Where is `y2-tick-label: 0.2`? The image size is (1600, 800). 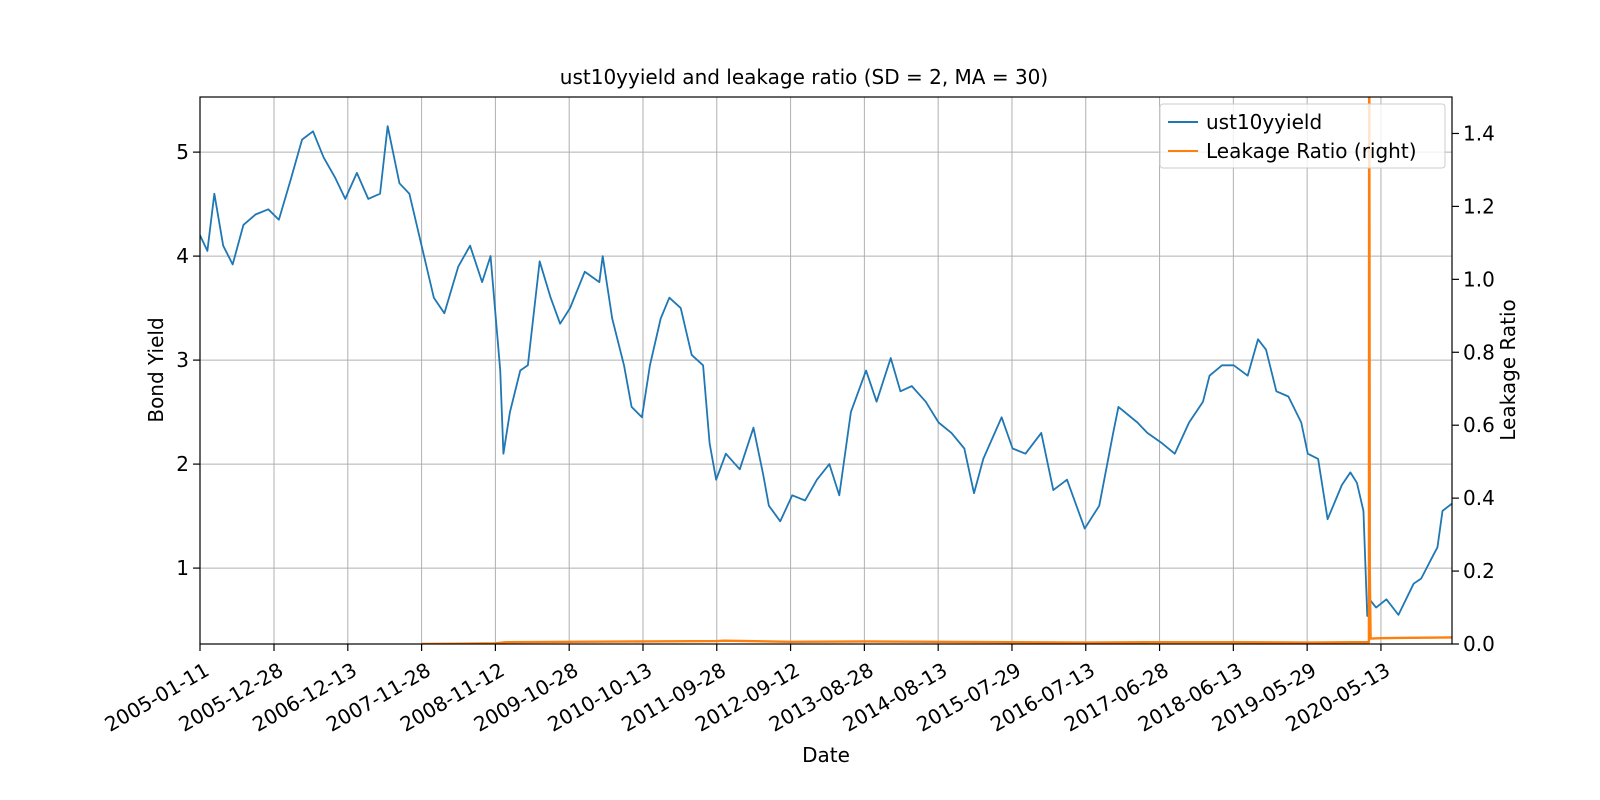
y2-tick-label: 0.2 is located at coordinates (1479, 571).